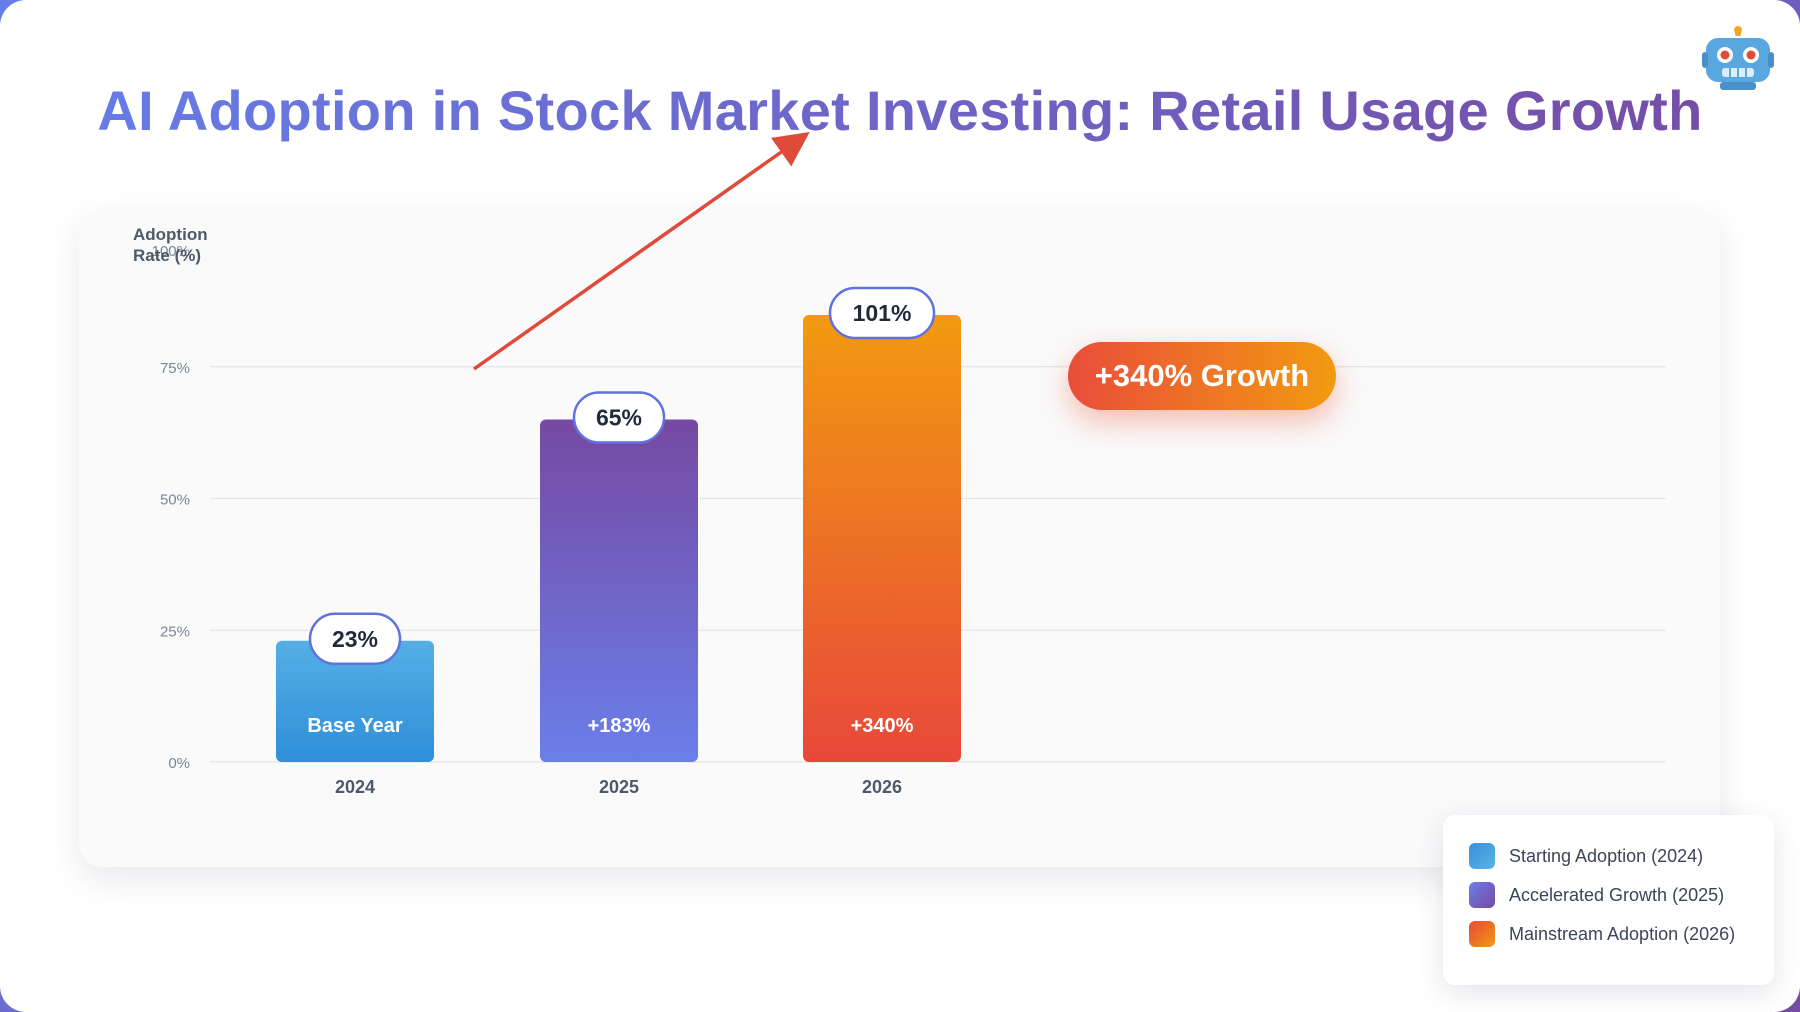 Image resolution: width=1800 pixels, height=1012 pixels. What do you see at coordinates (1482, 895) in the screenshot?
I see `legend-swatch-2025` at bounding box center [1482, 895].